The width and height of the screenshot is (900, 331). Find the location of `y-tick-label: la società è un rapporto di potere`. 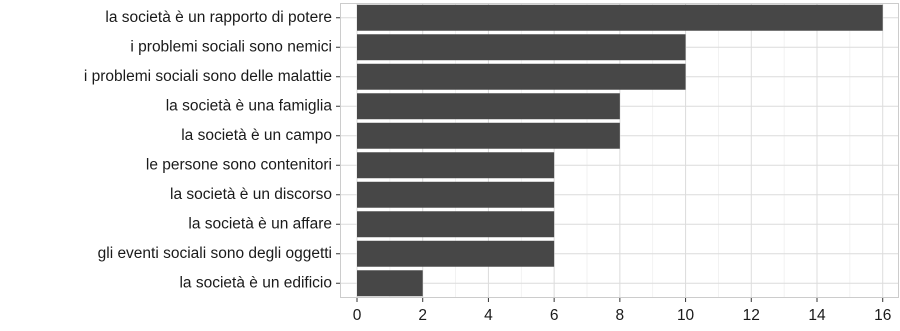

y-tick-label: la società è un rapporto di potere is located at coordinates (218, 17).